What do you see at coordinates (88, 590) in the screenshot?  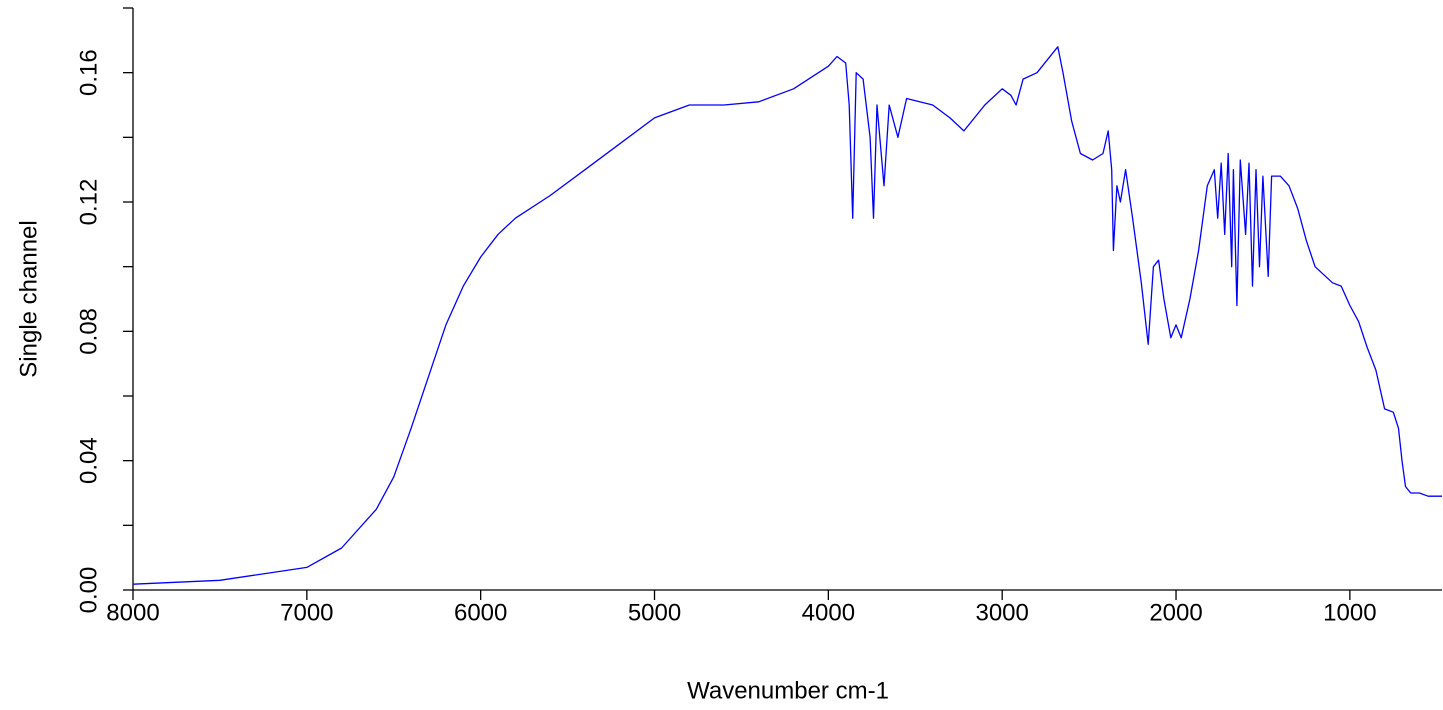 I see `y-tick-label: 0.00` at bounding box center [88, 590].